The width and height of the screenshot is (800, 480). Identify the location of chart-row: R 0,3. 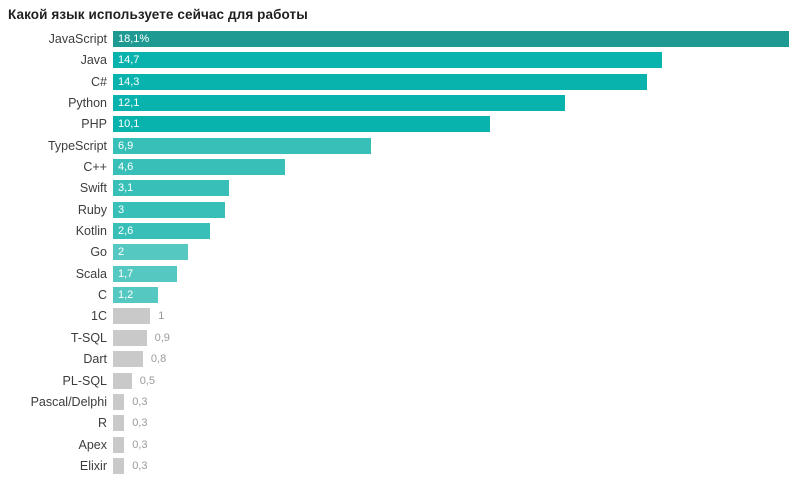
(400, 423).